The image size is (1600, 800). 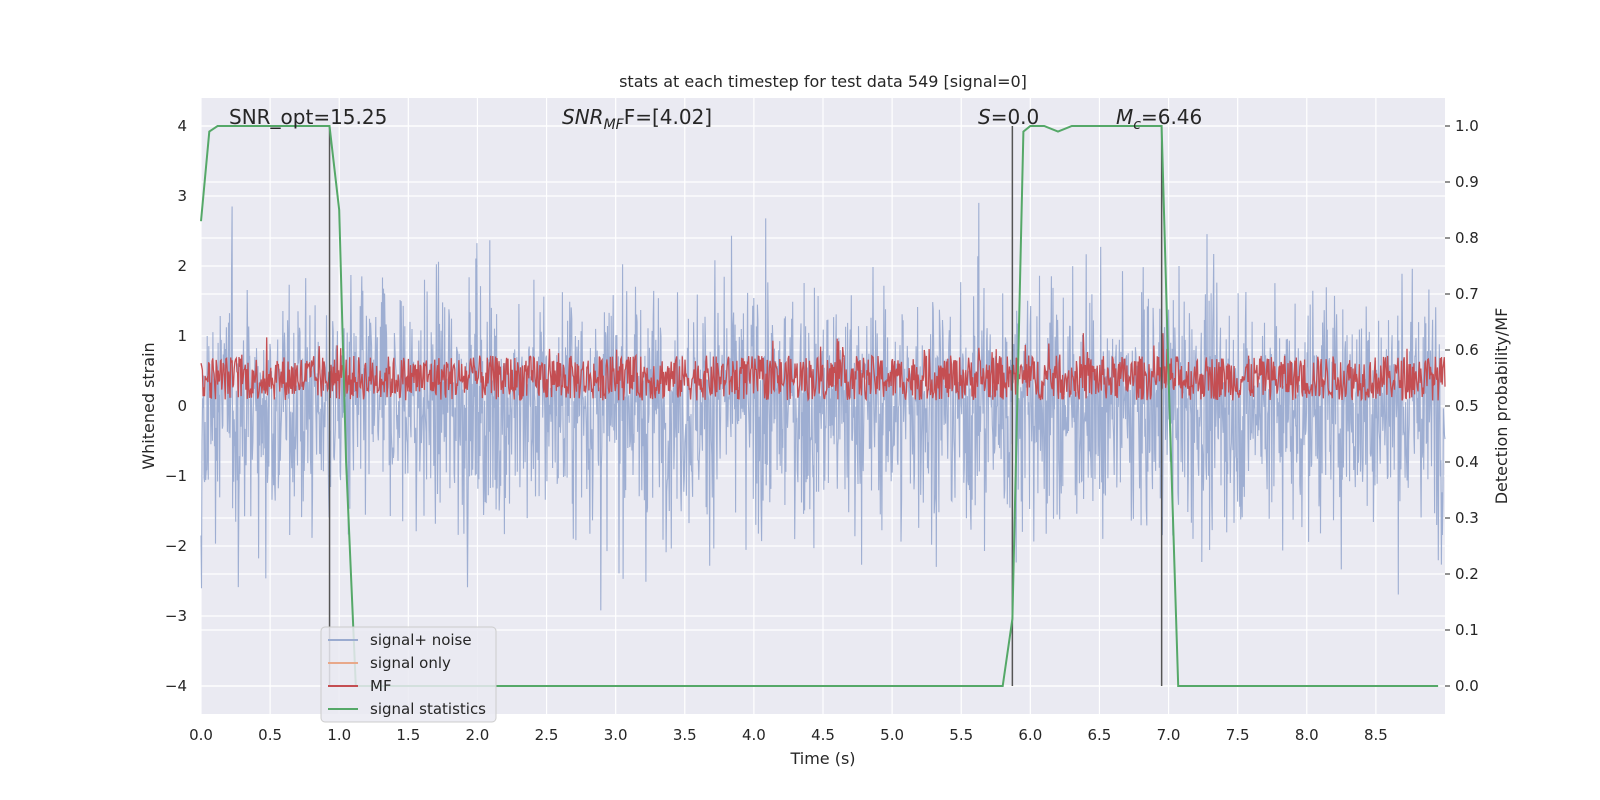 What do you see at coordinates (1467, 406) in the screenshot?
I see `y-right-tick-label: 0.5` at bounding box center [1467, 406].